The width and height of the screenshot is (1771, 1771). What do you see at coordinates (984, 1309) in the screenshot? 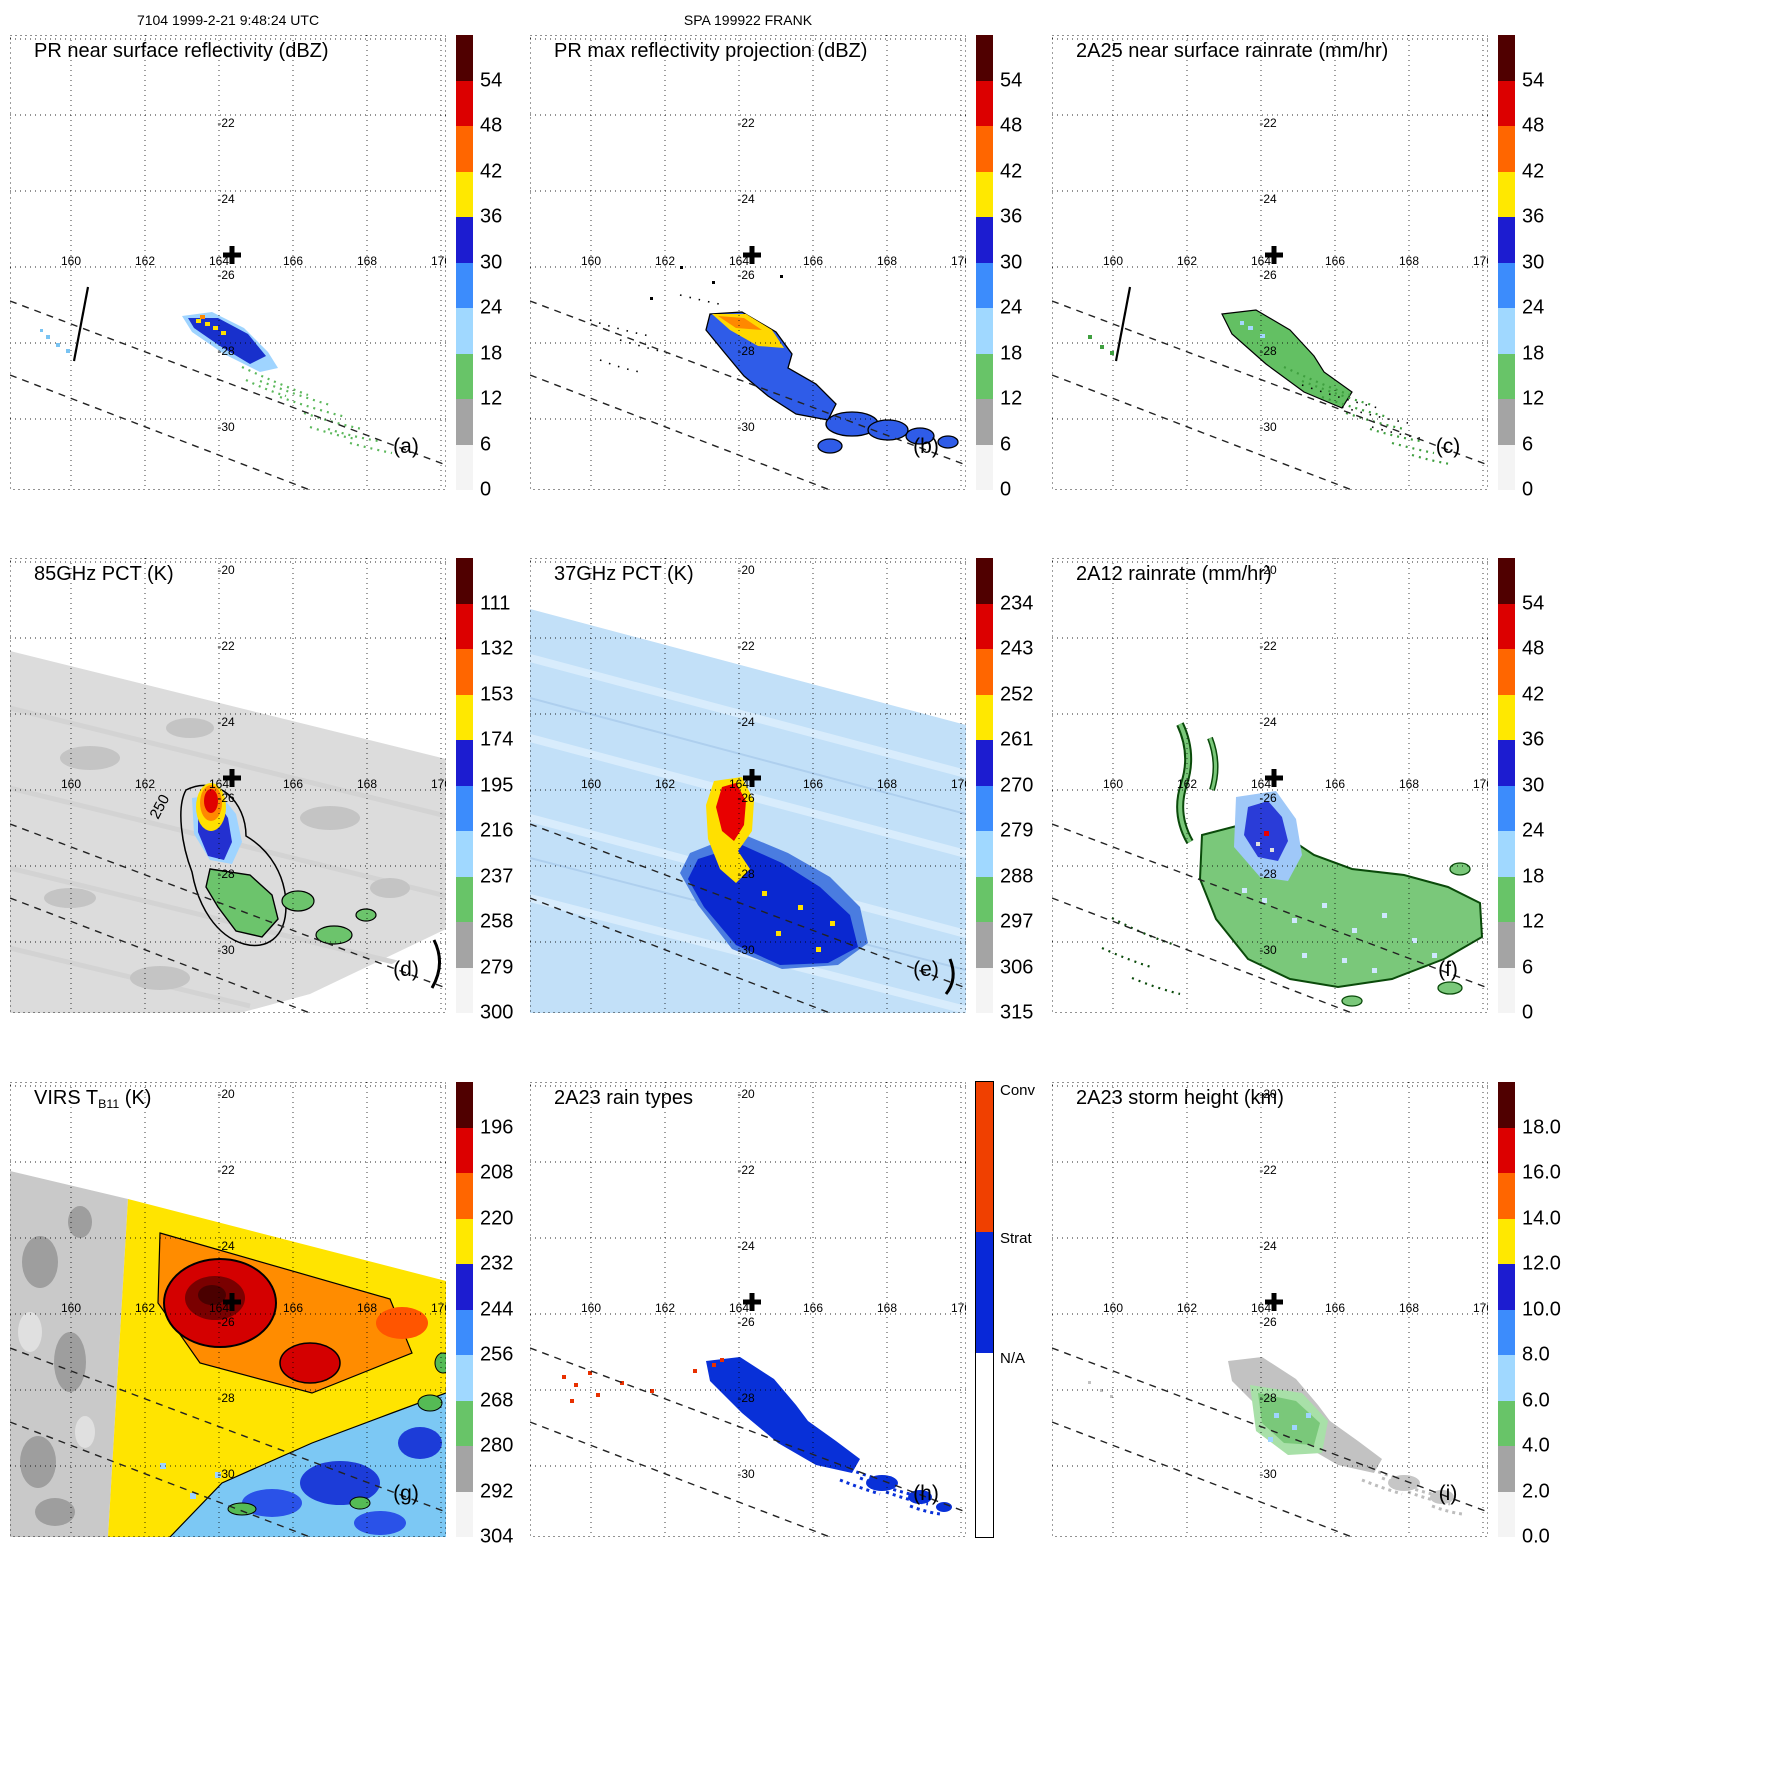
I see `colorbar-h` at bounding box center [984, 1309].